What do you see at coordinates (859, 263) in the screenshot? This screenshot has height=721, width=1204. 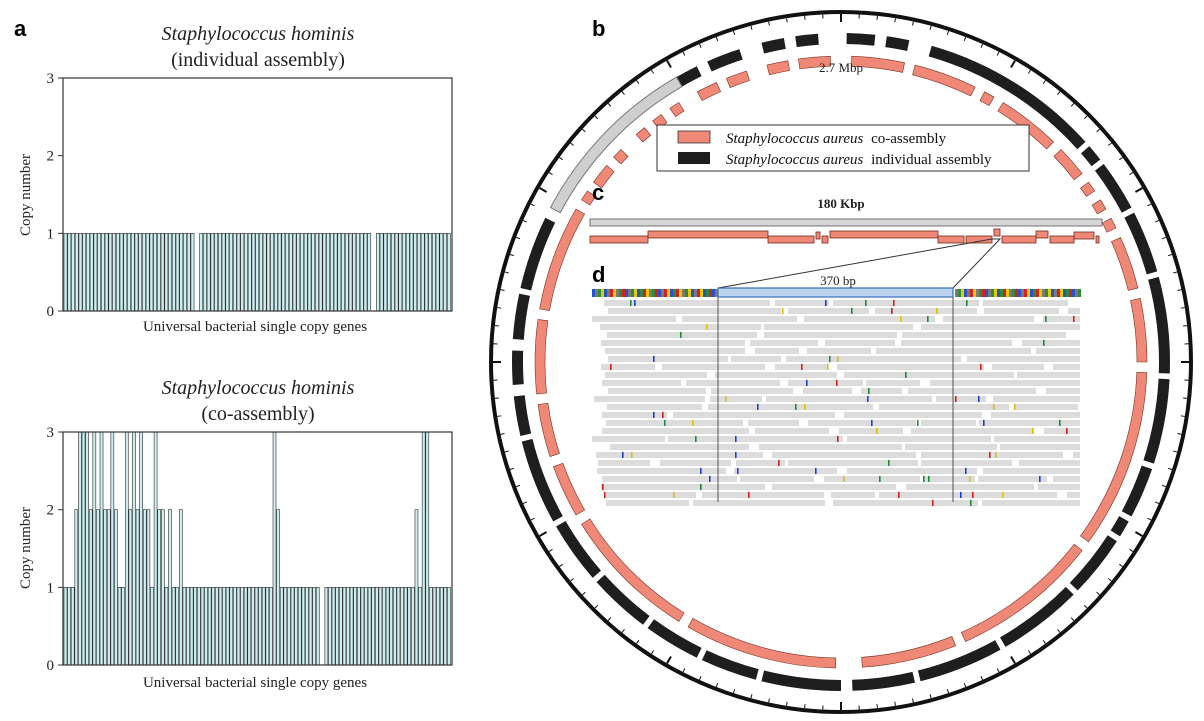 I see `zoom-connector` at bounding box center [859, 263].